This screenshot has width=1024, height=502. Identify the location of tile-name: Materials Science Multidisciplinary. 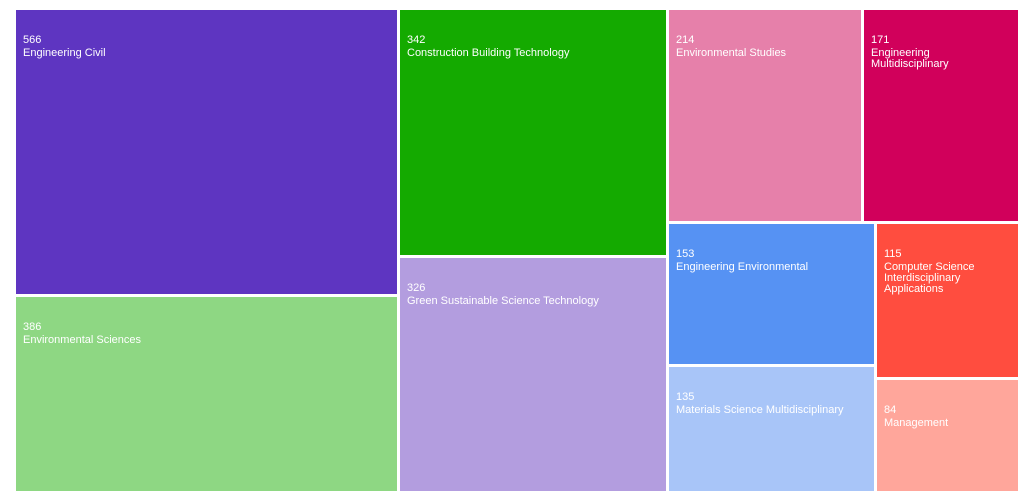
(760, 410).